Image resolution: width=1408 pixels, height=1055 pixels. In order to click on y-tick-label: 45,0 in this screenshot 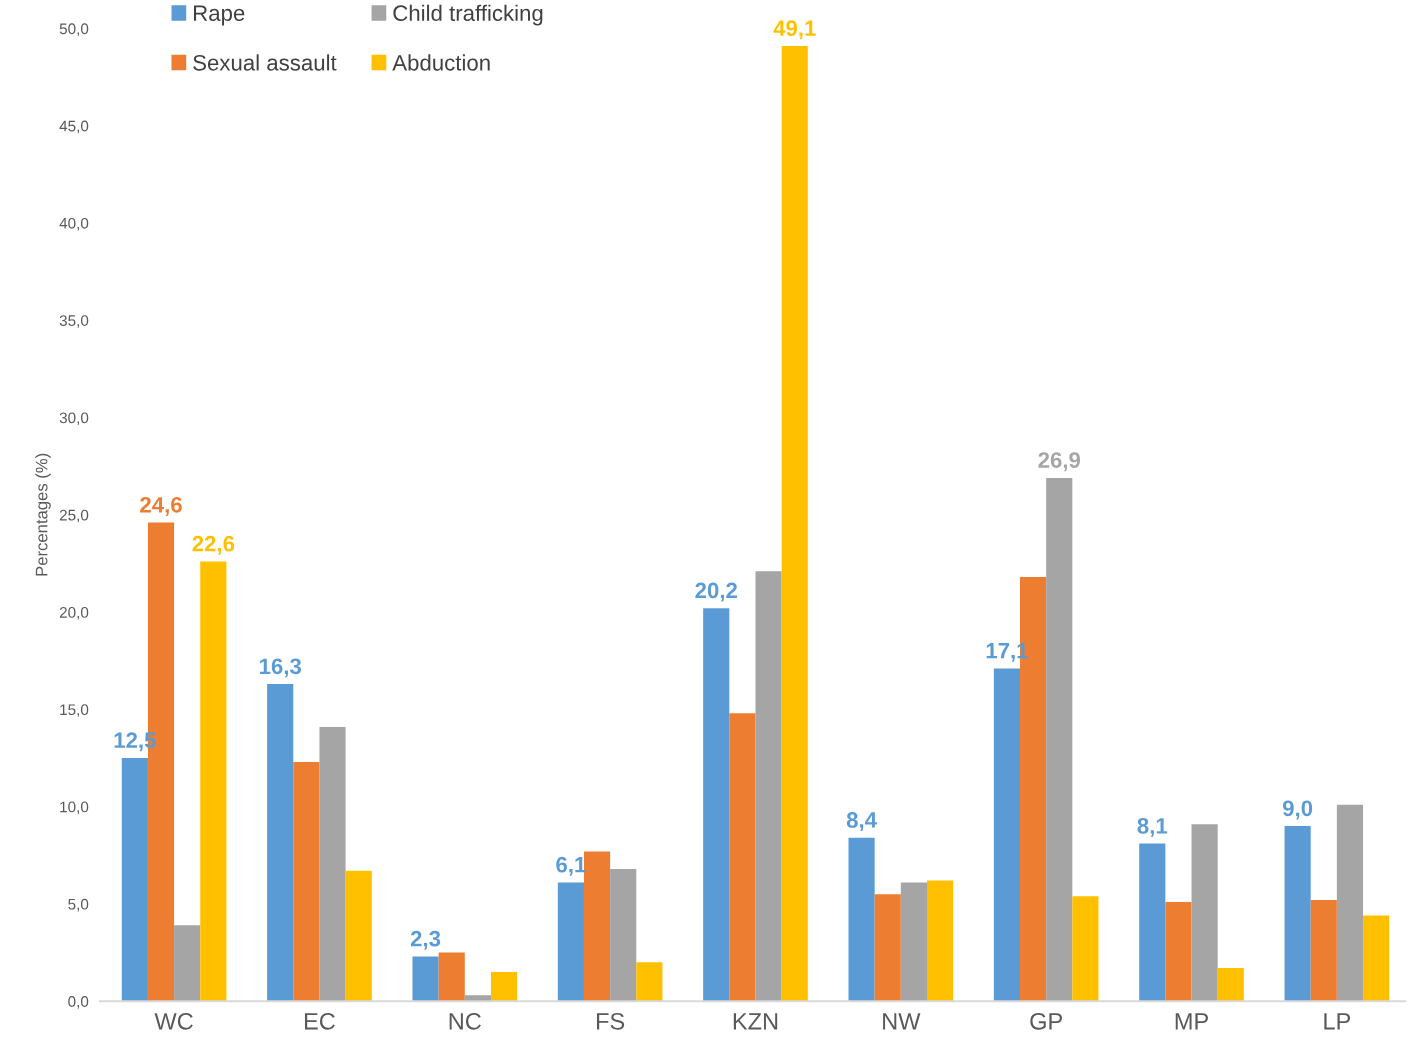, I will do `click(74, 127)`.